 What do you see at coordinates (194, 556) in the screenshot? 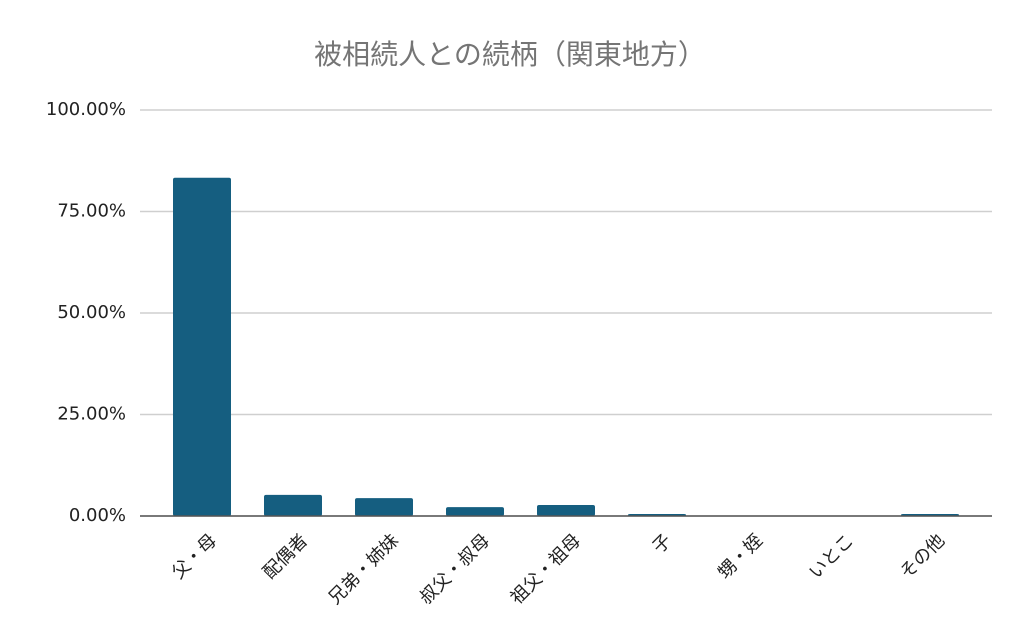
I see `x-tick-label: 父・母` at bounding box center [194, 556].